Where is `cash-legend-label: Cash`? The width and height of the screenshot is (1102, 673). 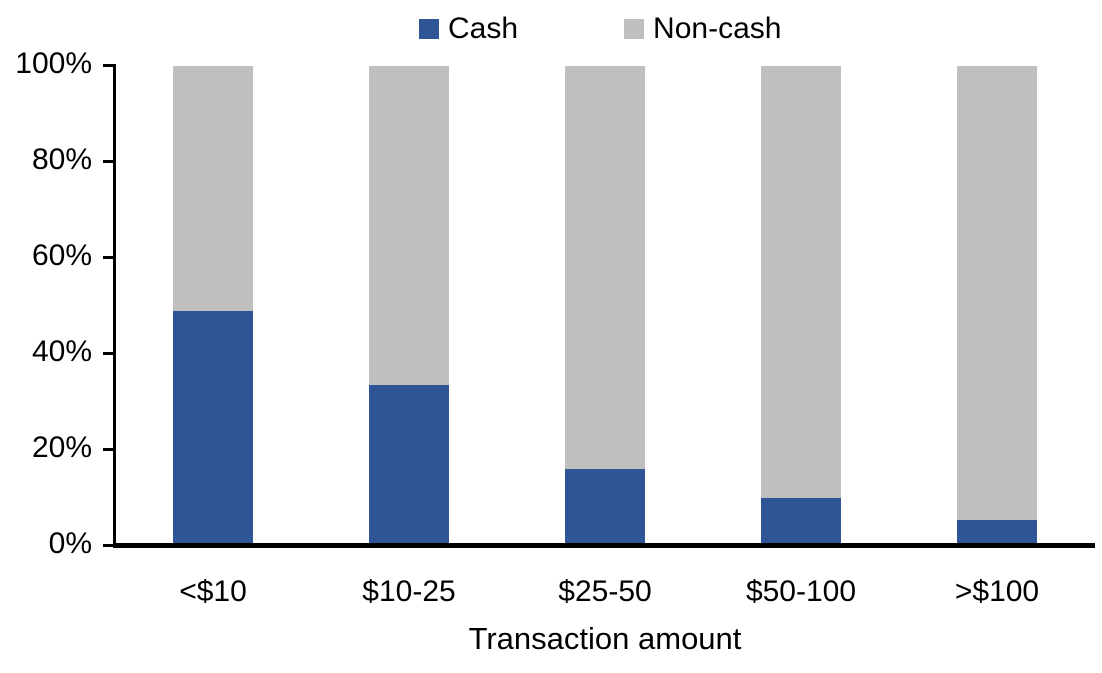 cash-legend-label: Cash is located at coordinates (483, 28).